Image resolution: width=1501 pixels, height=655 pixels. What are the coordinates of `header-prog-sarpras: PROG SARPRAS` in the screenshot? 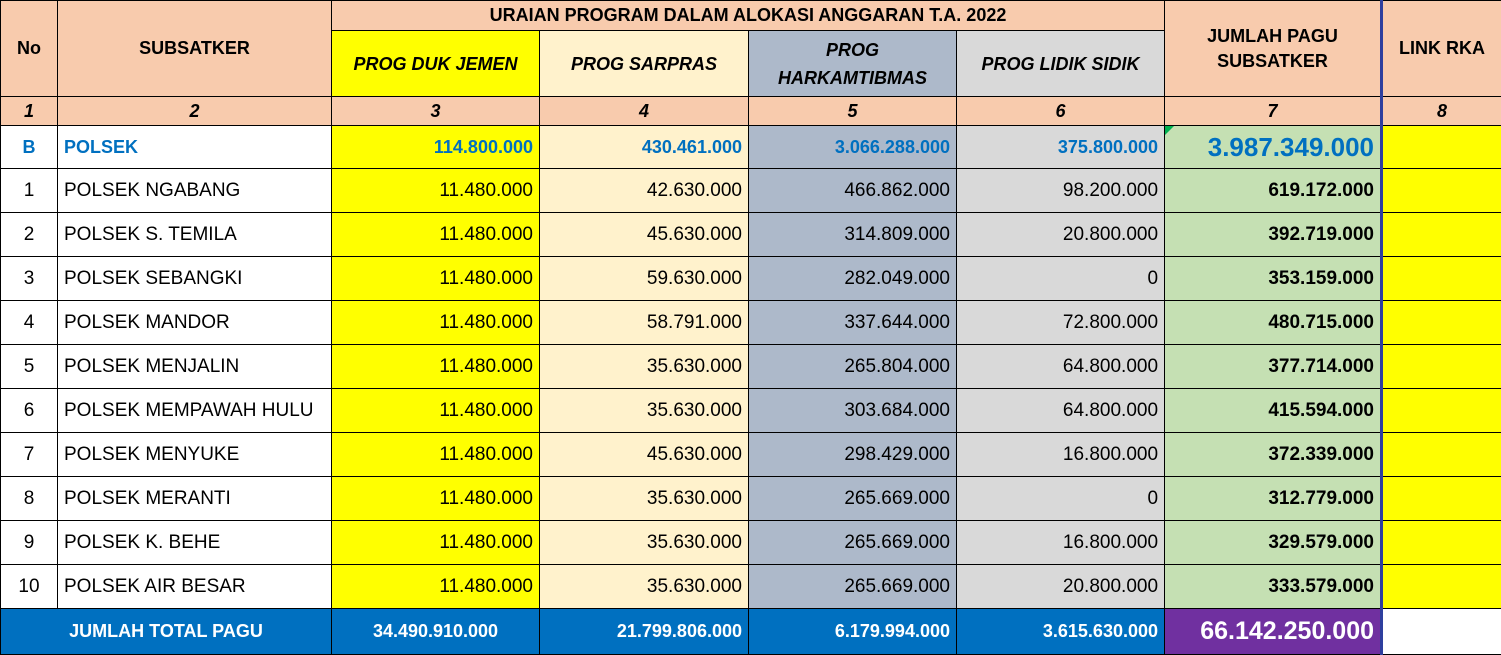 It's located at (644, 64).